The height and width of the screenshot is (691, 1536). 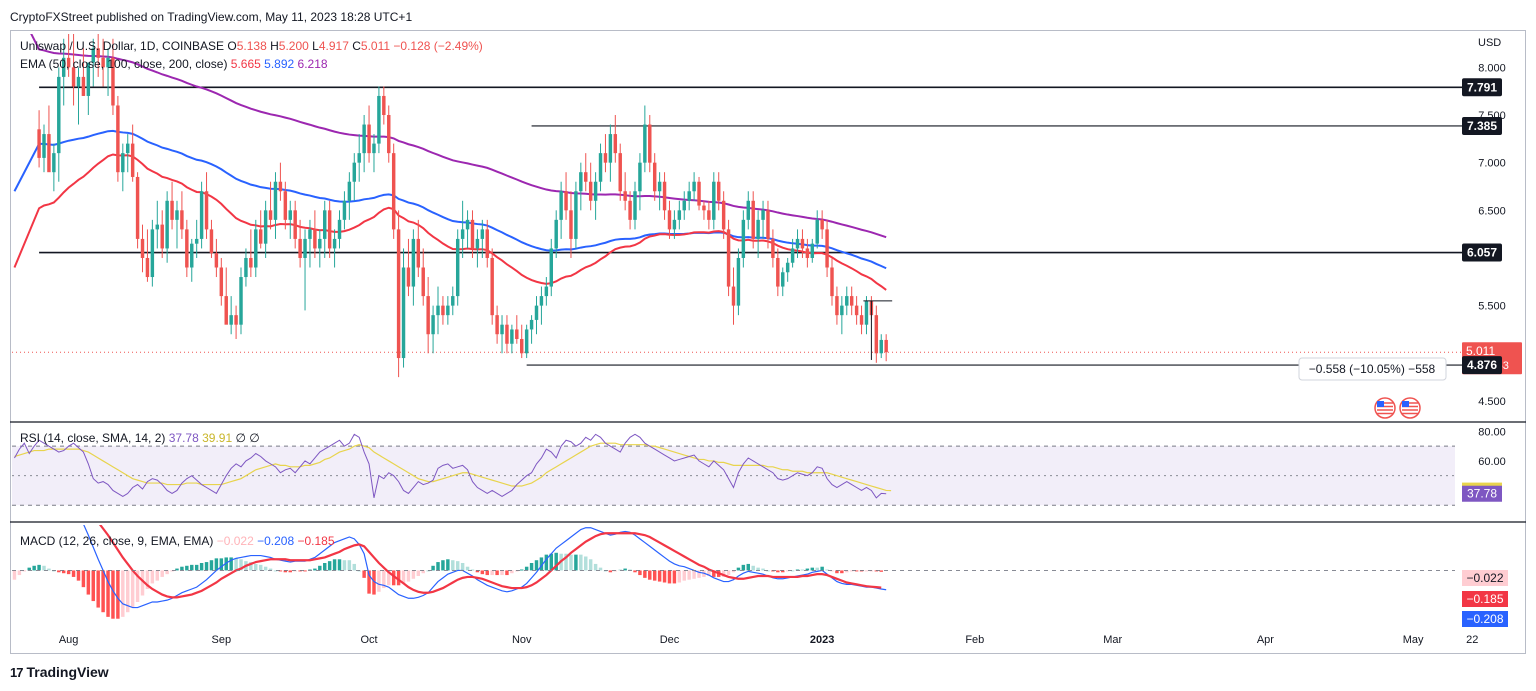 What do you see at coordinates (17, 672) in the screenshot?
I see `tradingview-logo-icon: 17` at bounding box center [17, 672].